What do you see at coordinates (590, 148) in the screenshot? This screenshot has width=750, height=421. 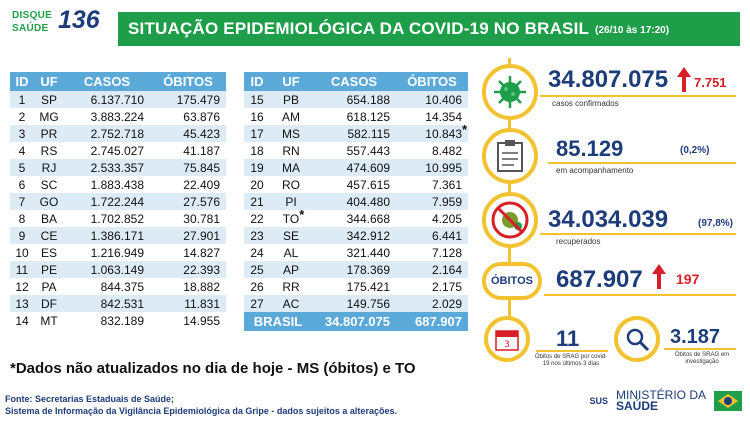 I see `acompanhamento-value: 85.129` at bounding box center [590, 148].